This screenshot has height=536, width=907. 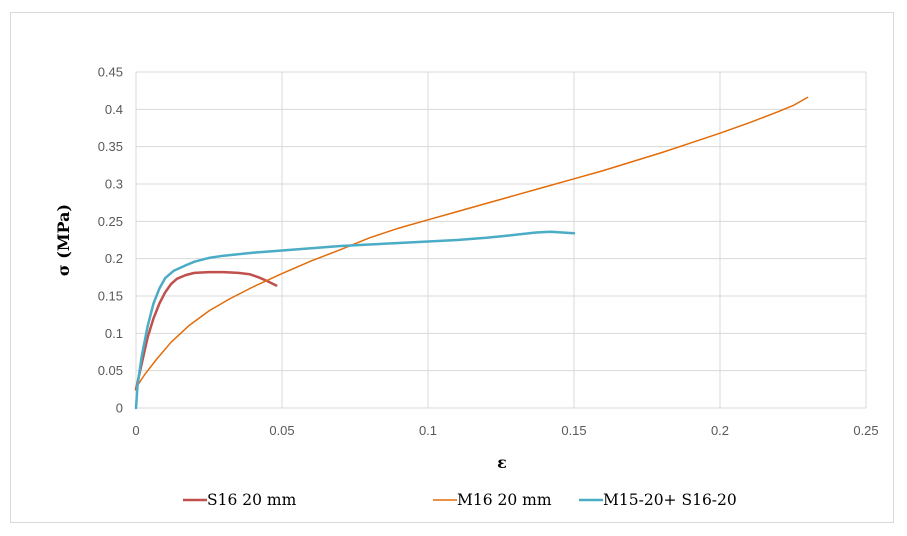 What do you see at coordinates (135, 430) in the screenshot?
I see `x-tick-label: 0` at bounding box center [135, 430].